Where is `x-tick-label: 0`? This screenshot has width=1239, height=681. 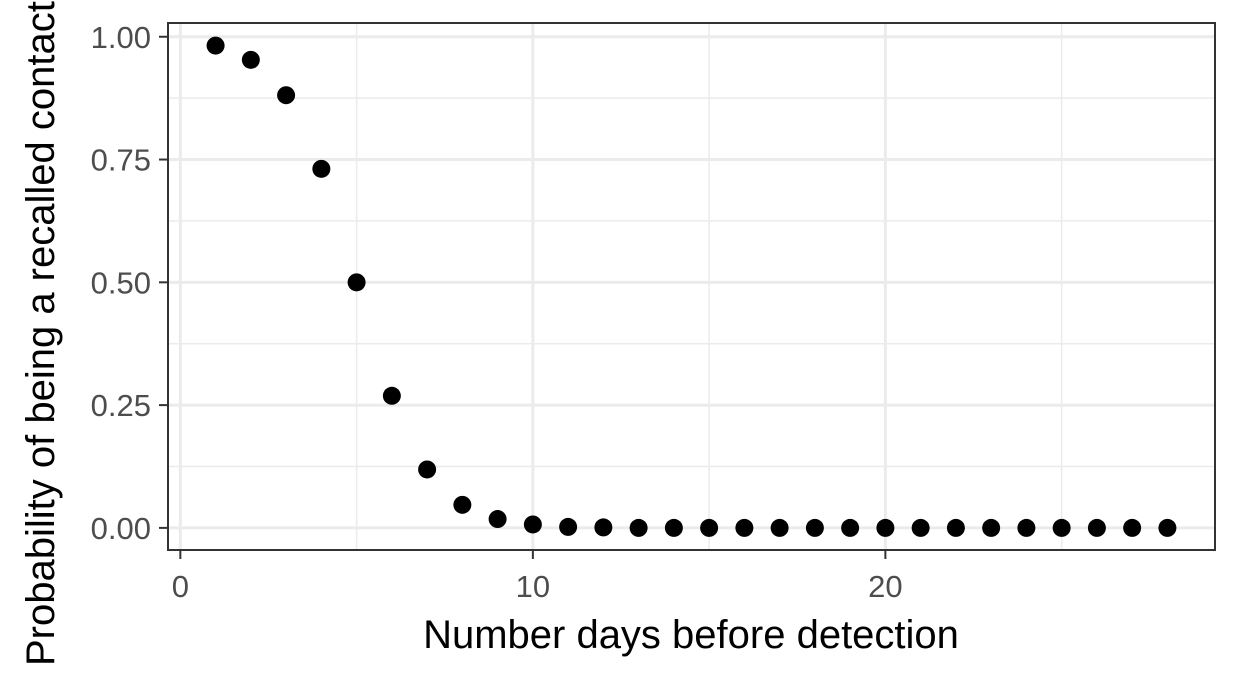 x-tick-label: 0 is located at coordinates (180, 586).